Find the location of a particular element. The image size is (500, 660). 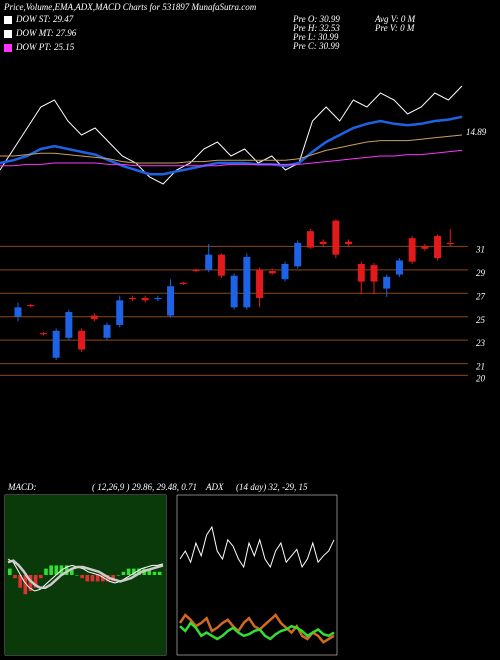

adx-frame is located at coordinates (257, 575).